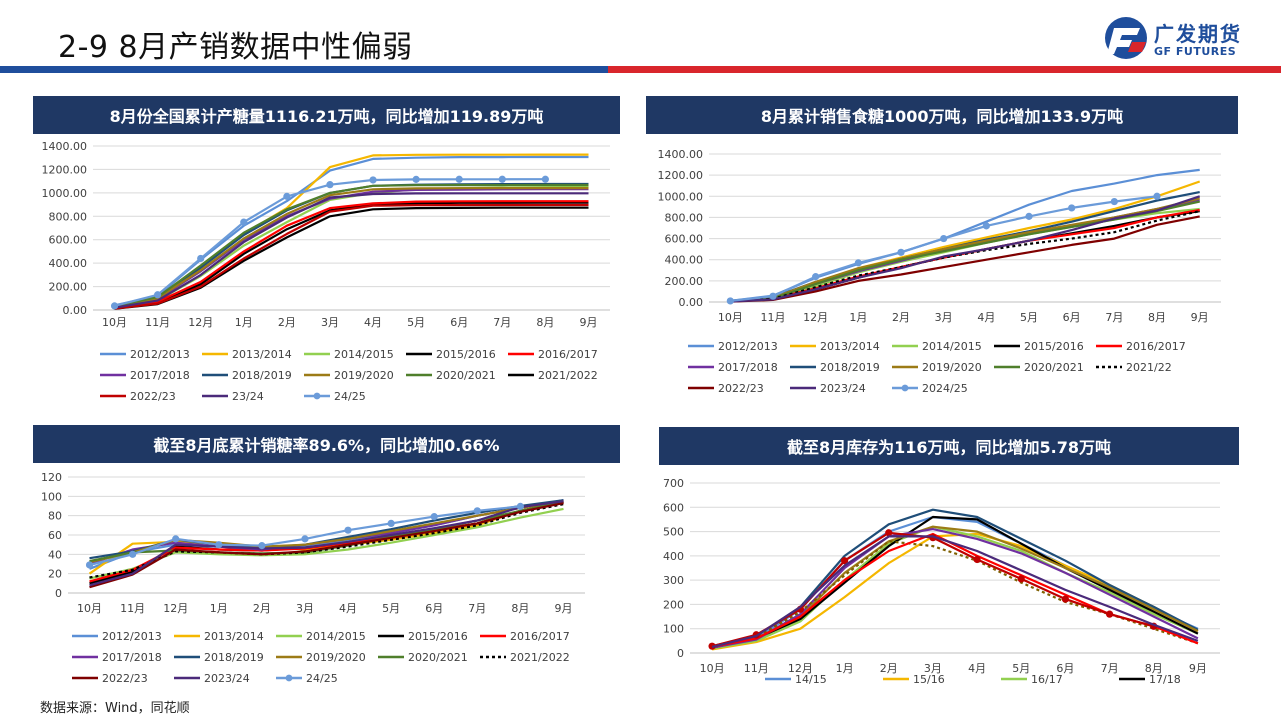 This screenshot has width=1281, height=721. What do you see at coordinates (942, 115) in the screenshot?
I see `chart2-title: 8月累计销售食糖1000万吨，同比增加133.9万吨` at bounding box center [942, 115].